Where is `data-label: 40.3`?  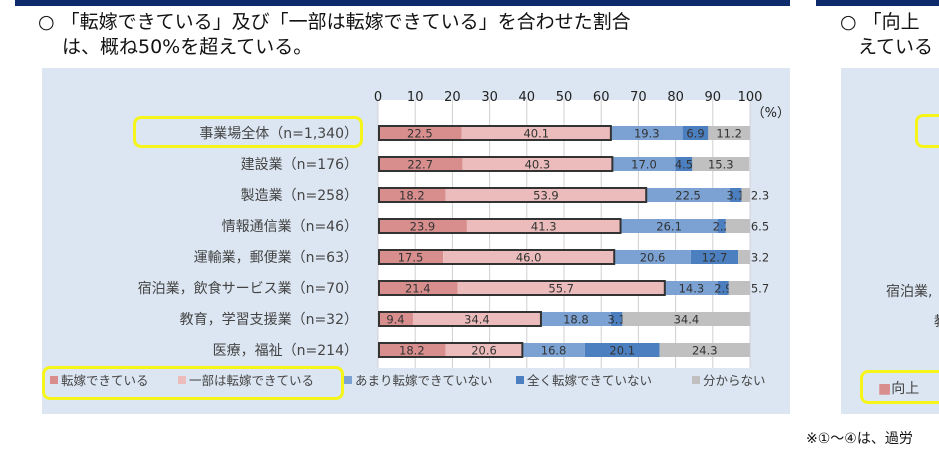 data-label: 40.3 is located at coordinates (538, 165).